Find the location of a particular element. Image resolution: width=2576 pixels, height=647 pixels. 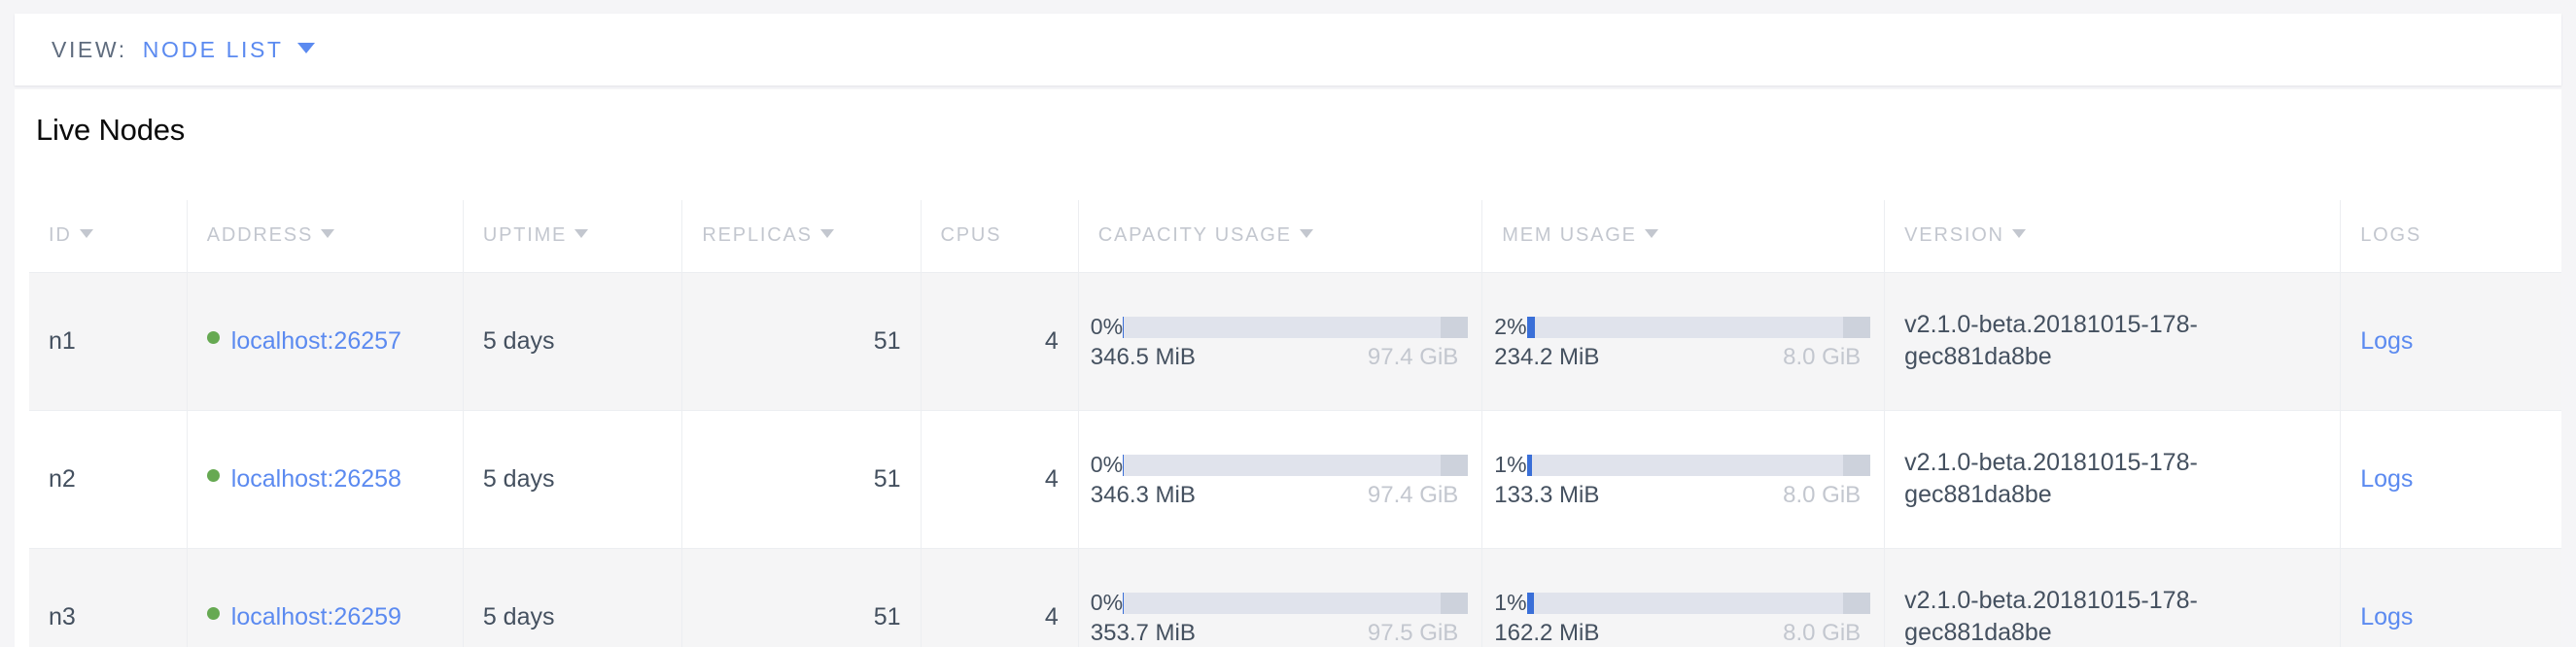

mem-used-label: 162.2 MiB is located at coordinates (1547, 633).